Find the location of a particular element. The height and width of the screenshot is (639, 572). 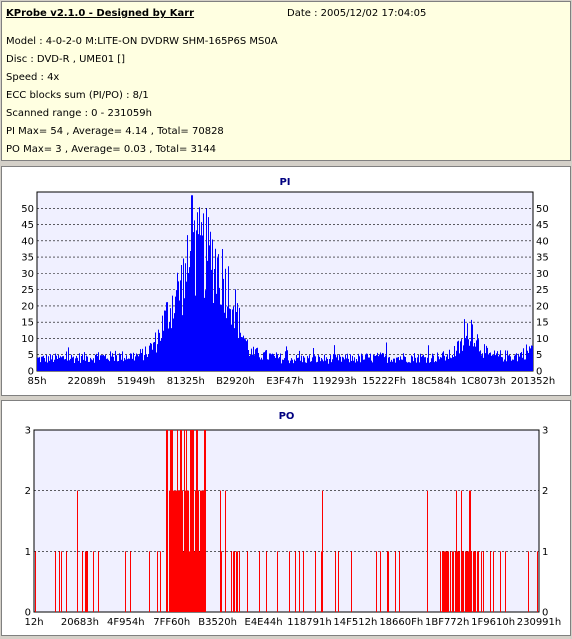

range-line: Scanned range : 0 - 231059h is located at coordinates (79, 113).